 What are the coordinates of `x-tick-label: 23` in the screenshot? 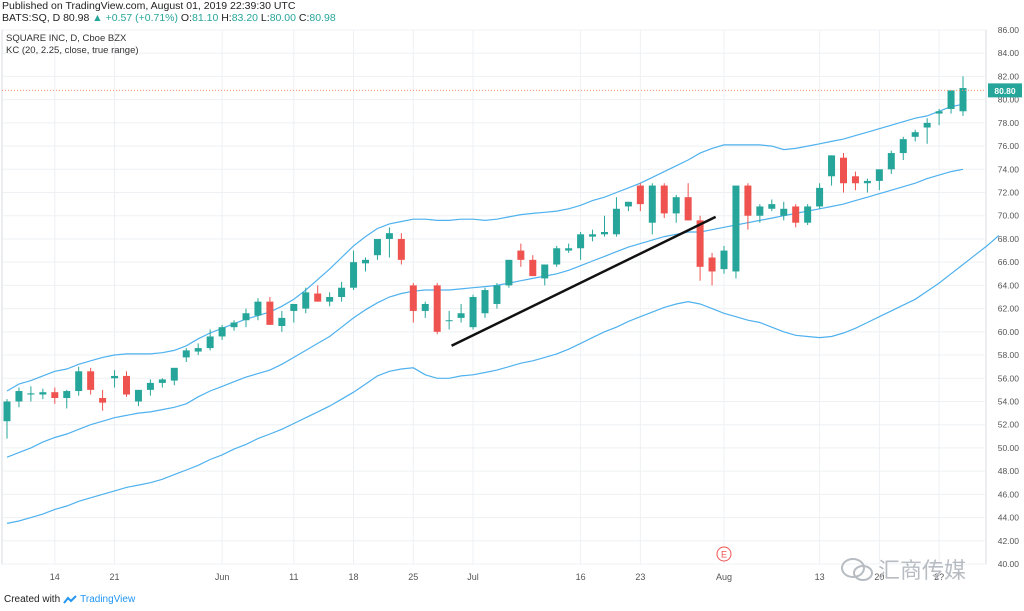 It's located at (640, 577).